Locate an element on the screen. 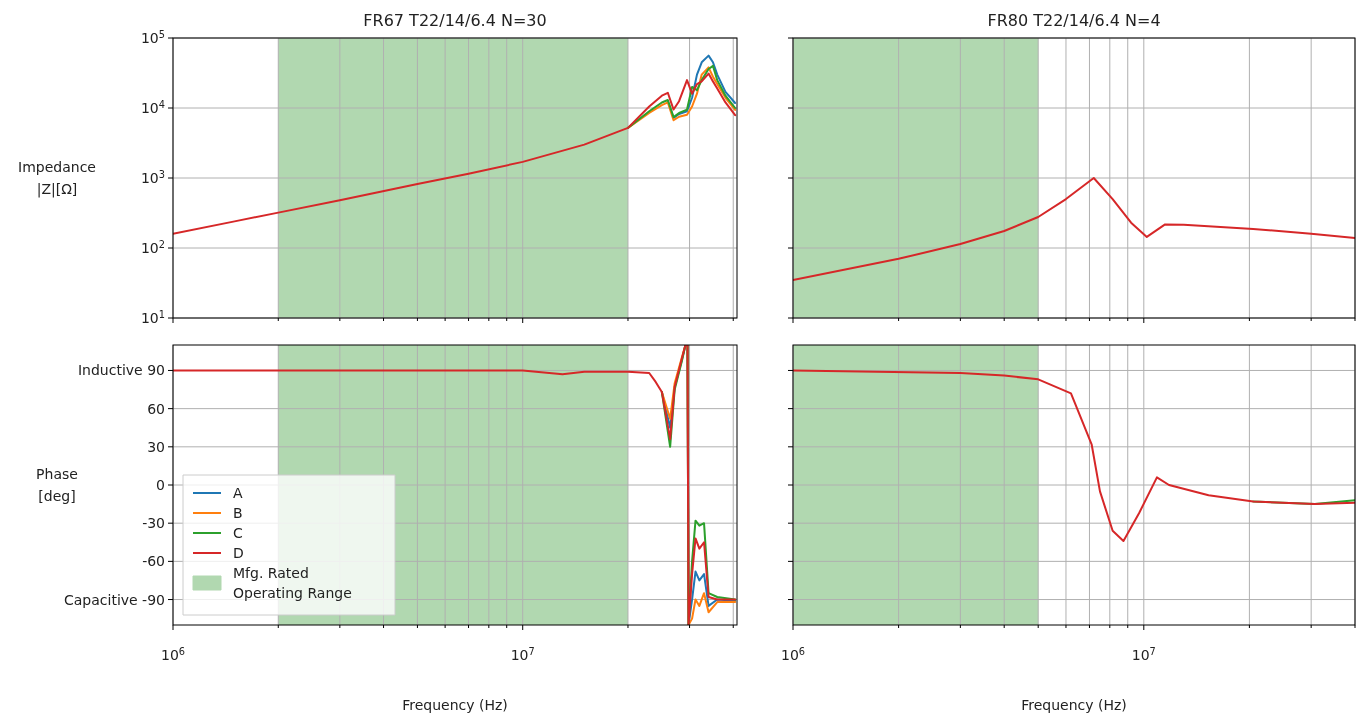 The image size is (1358, 717). y-tick-label: 0 is located at coordinates (160, 485).